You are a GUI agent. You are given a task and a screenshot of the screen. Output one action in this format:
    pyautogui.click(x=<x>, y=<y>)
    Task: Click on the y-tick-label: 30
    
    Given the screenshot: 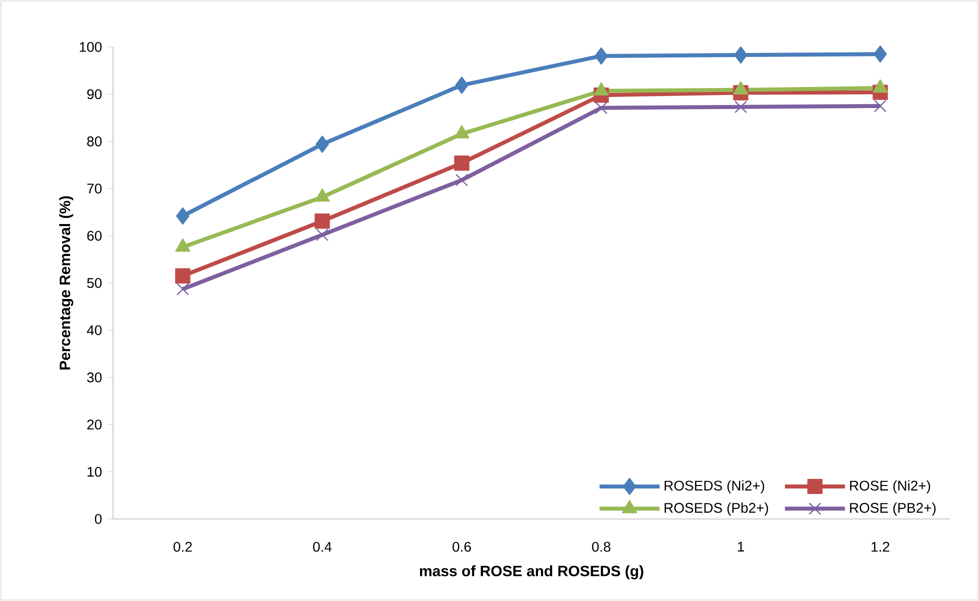 What is the action you would take?
    pyautogui.click(x=94, y=377)
    